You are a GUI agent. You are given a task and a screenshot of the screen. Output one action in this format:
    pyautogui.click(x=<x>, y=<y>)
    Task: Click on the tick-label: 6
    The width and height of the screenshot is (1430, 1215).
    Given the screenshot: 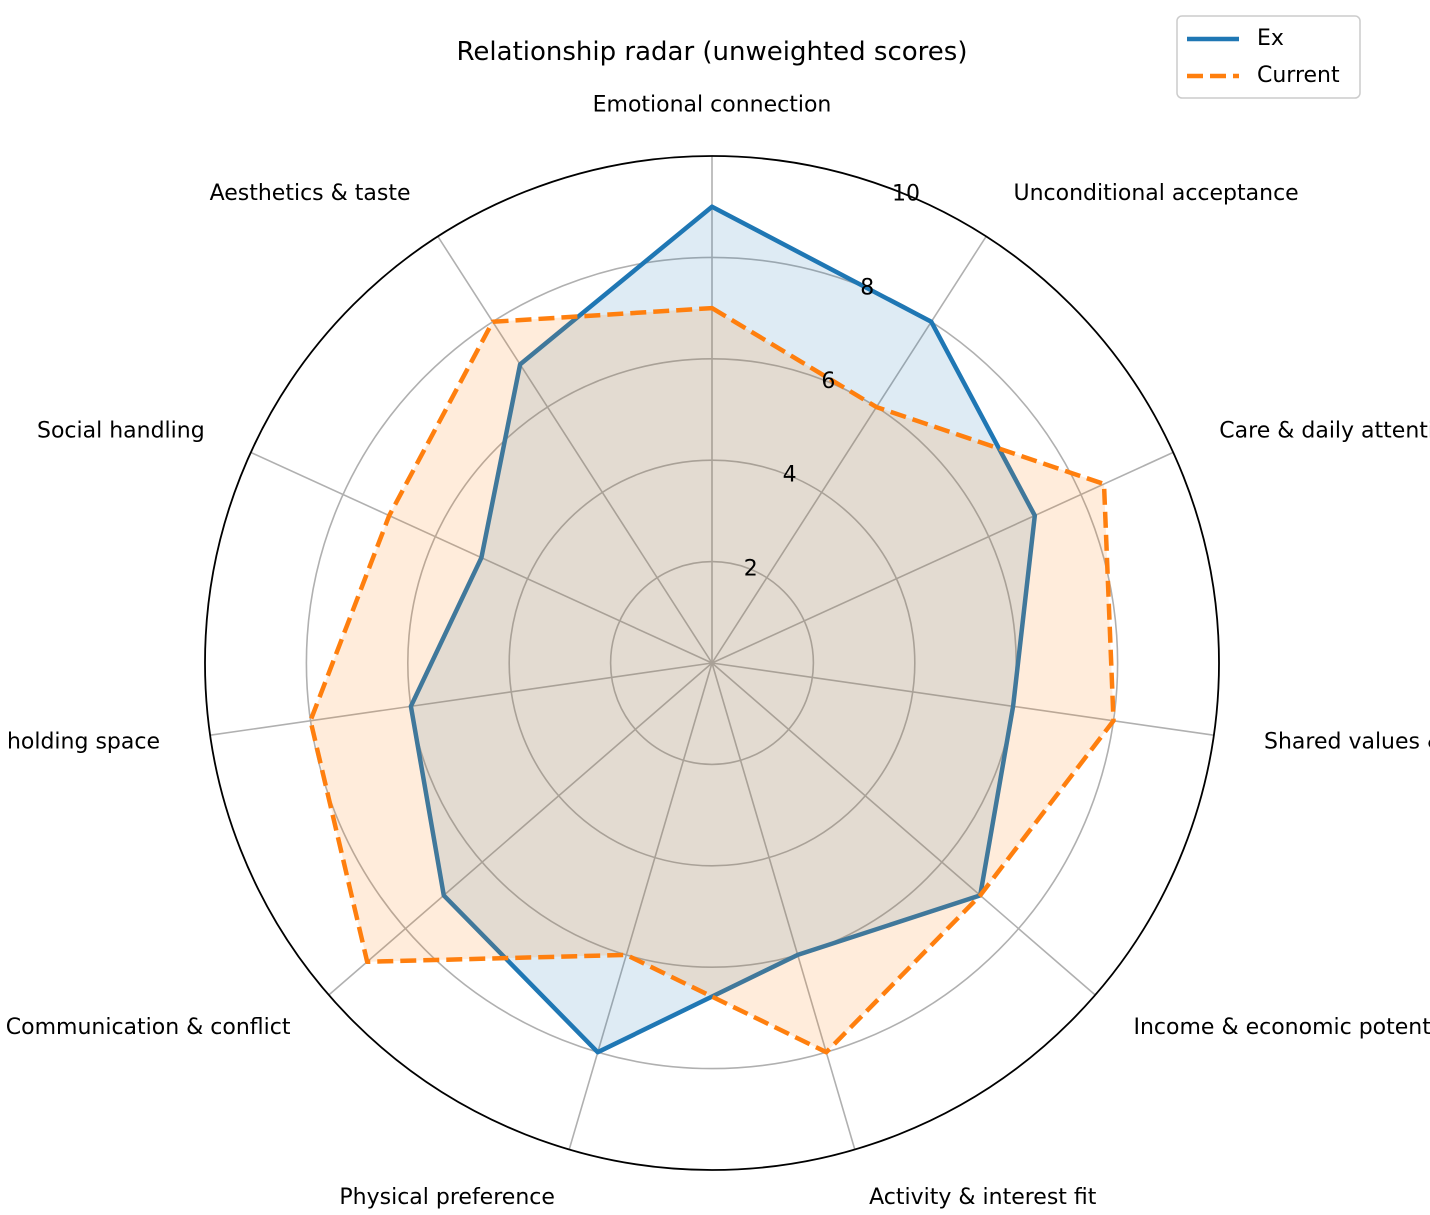 What is the action you would take?
    pyautogui.click(x=828, y=381)
    